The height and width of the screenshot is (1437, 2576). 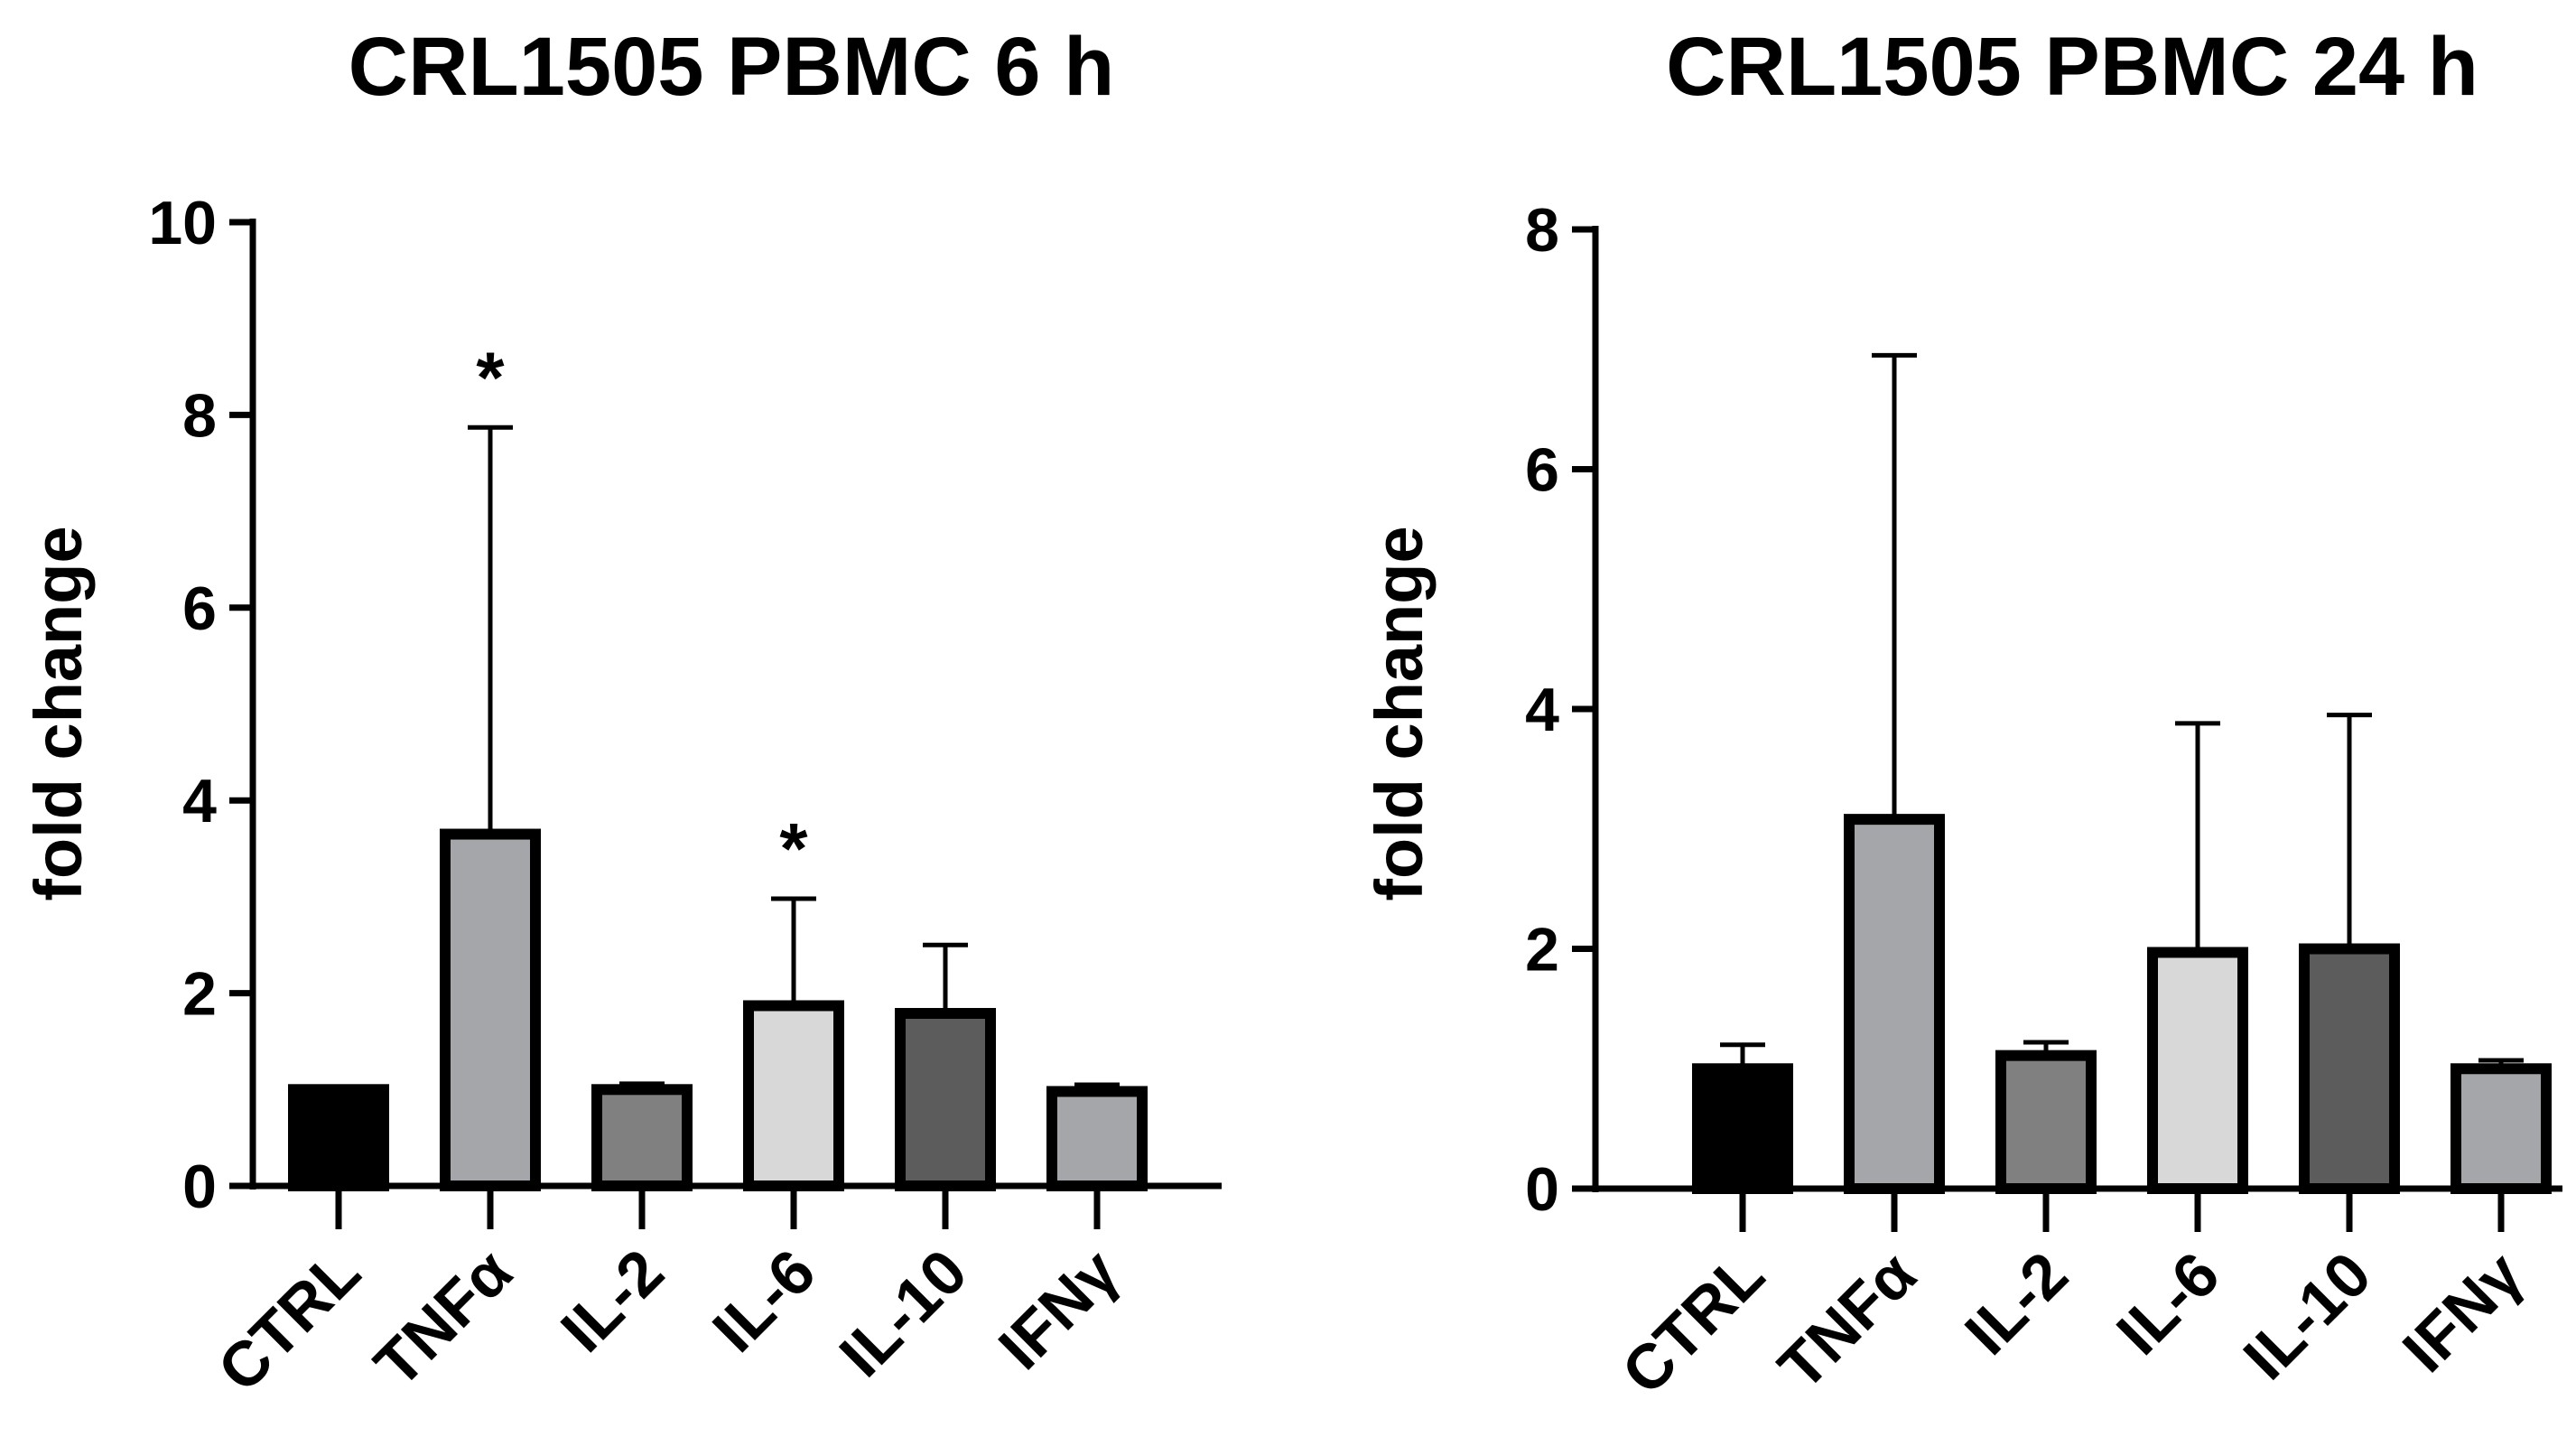 What do you see at coordinates (2072, 67) in the screenshot?
I see `chart-title: CRL1505 PBMC 24 h` at bounding box center [2072, 67].